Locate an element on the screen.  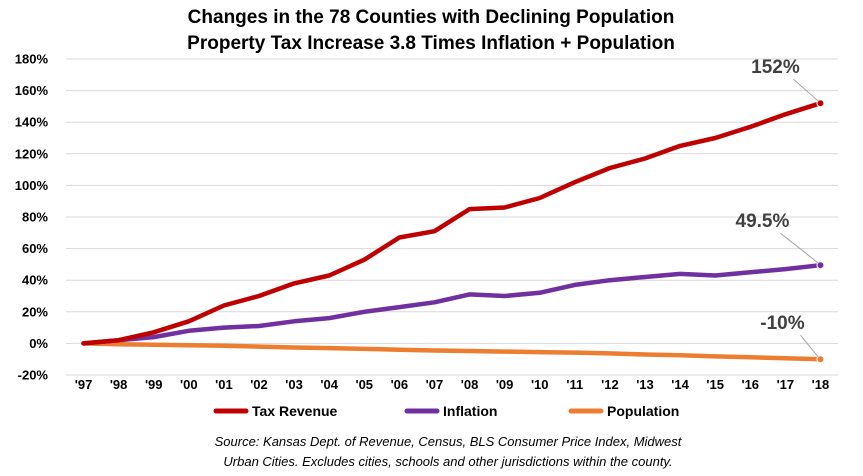
series-line-population is located at coordinates (452, 351).